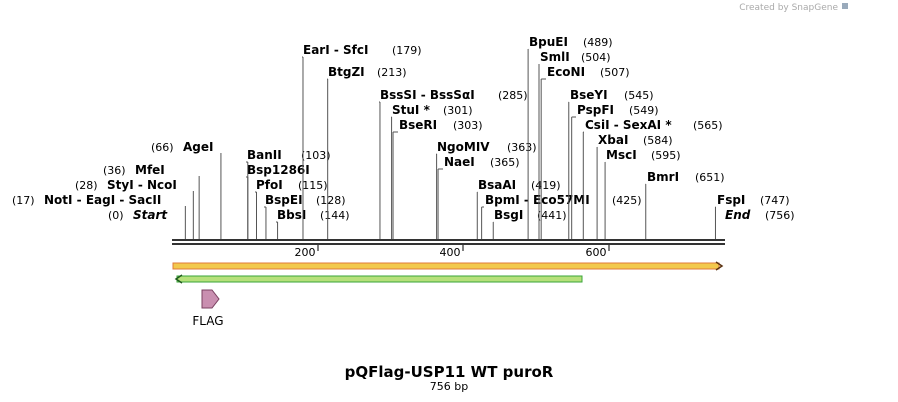 The image size is (898, 402). I want to click on site-name: BsaAI, so click(497, 185).